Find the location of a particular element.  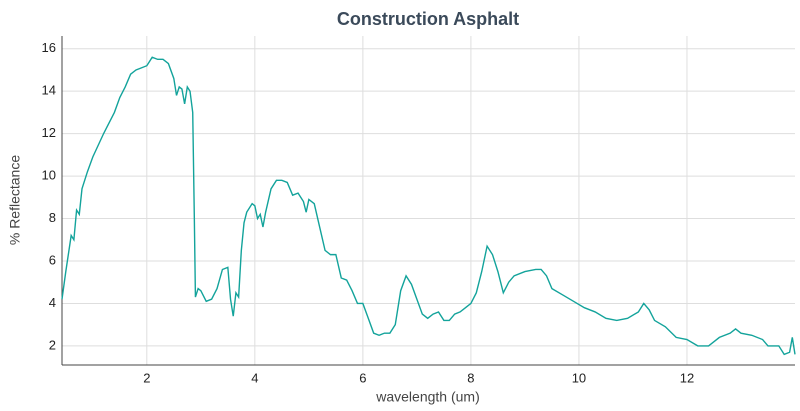

x-axis-label: wavelength (um) is located at coordinates (427, 397).